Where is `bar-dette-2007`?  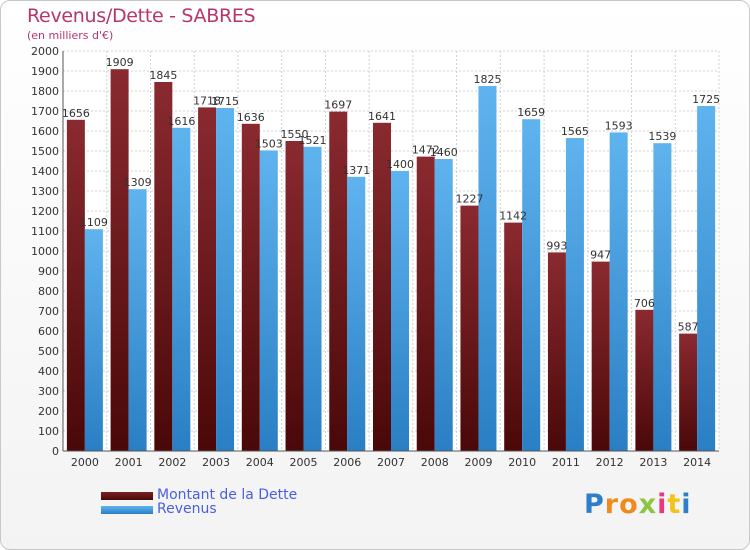
bar-dette-2007 is located at coordinates (382, 287).